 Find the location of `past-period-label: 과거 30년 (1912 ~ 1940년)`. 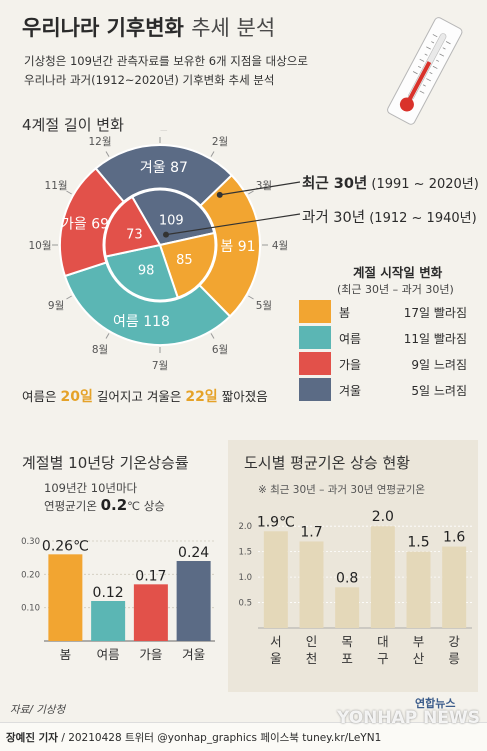

past-period-label: 과거 30년 (1912 ~ 1940년) is located at coordinates (389, 216).